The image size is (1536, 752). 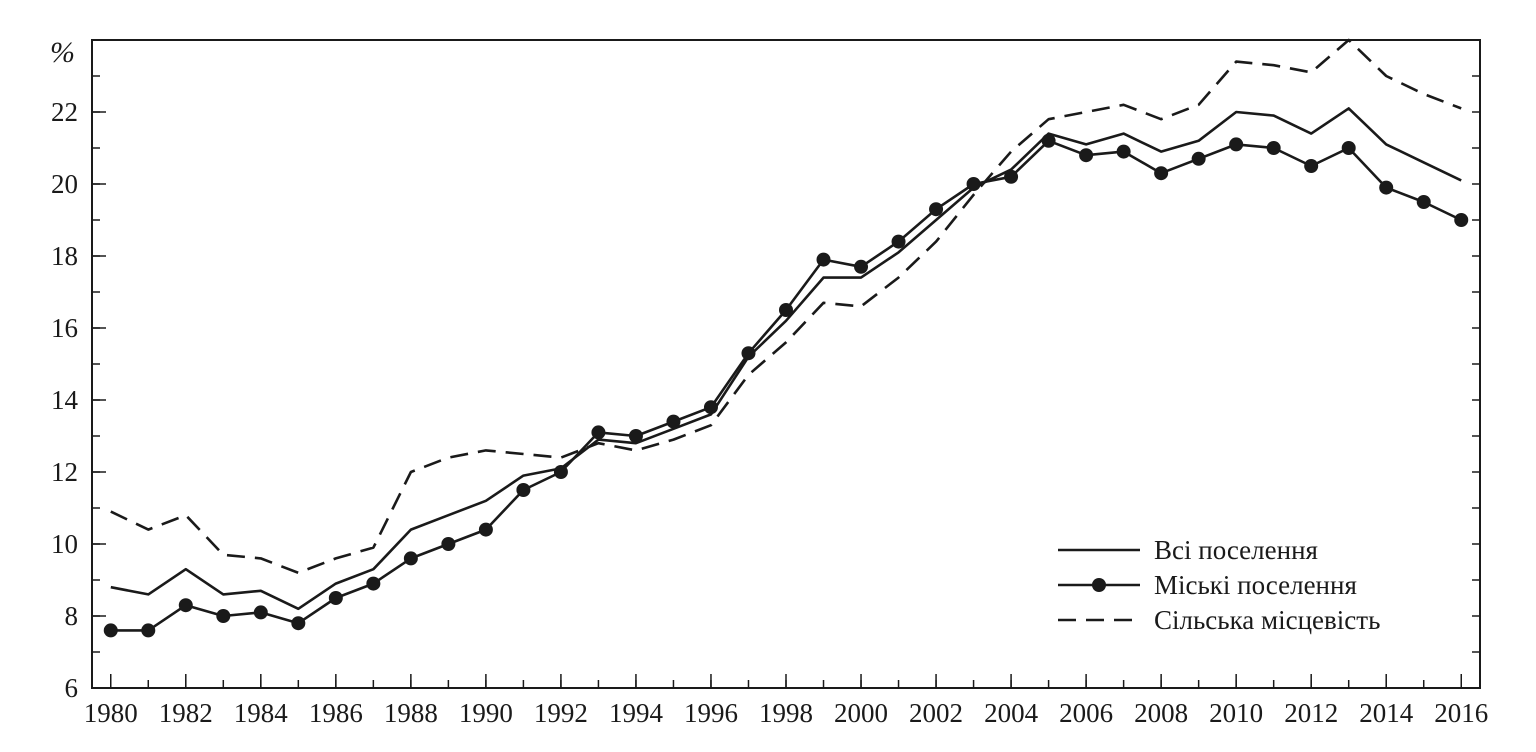 What do you see at coordinates (64, 544) in the screenshot?
I see `y-tick-label: 10` at bounding box center [64, 544].